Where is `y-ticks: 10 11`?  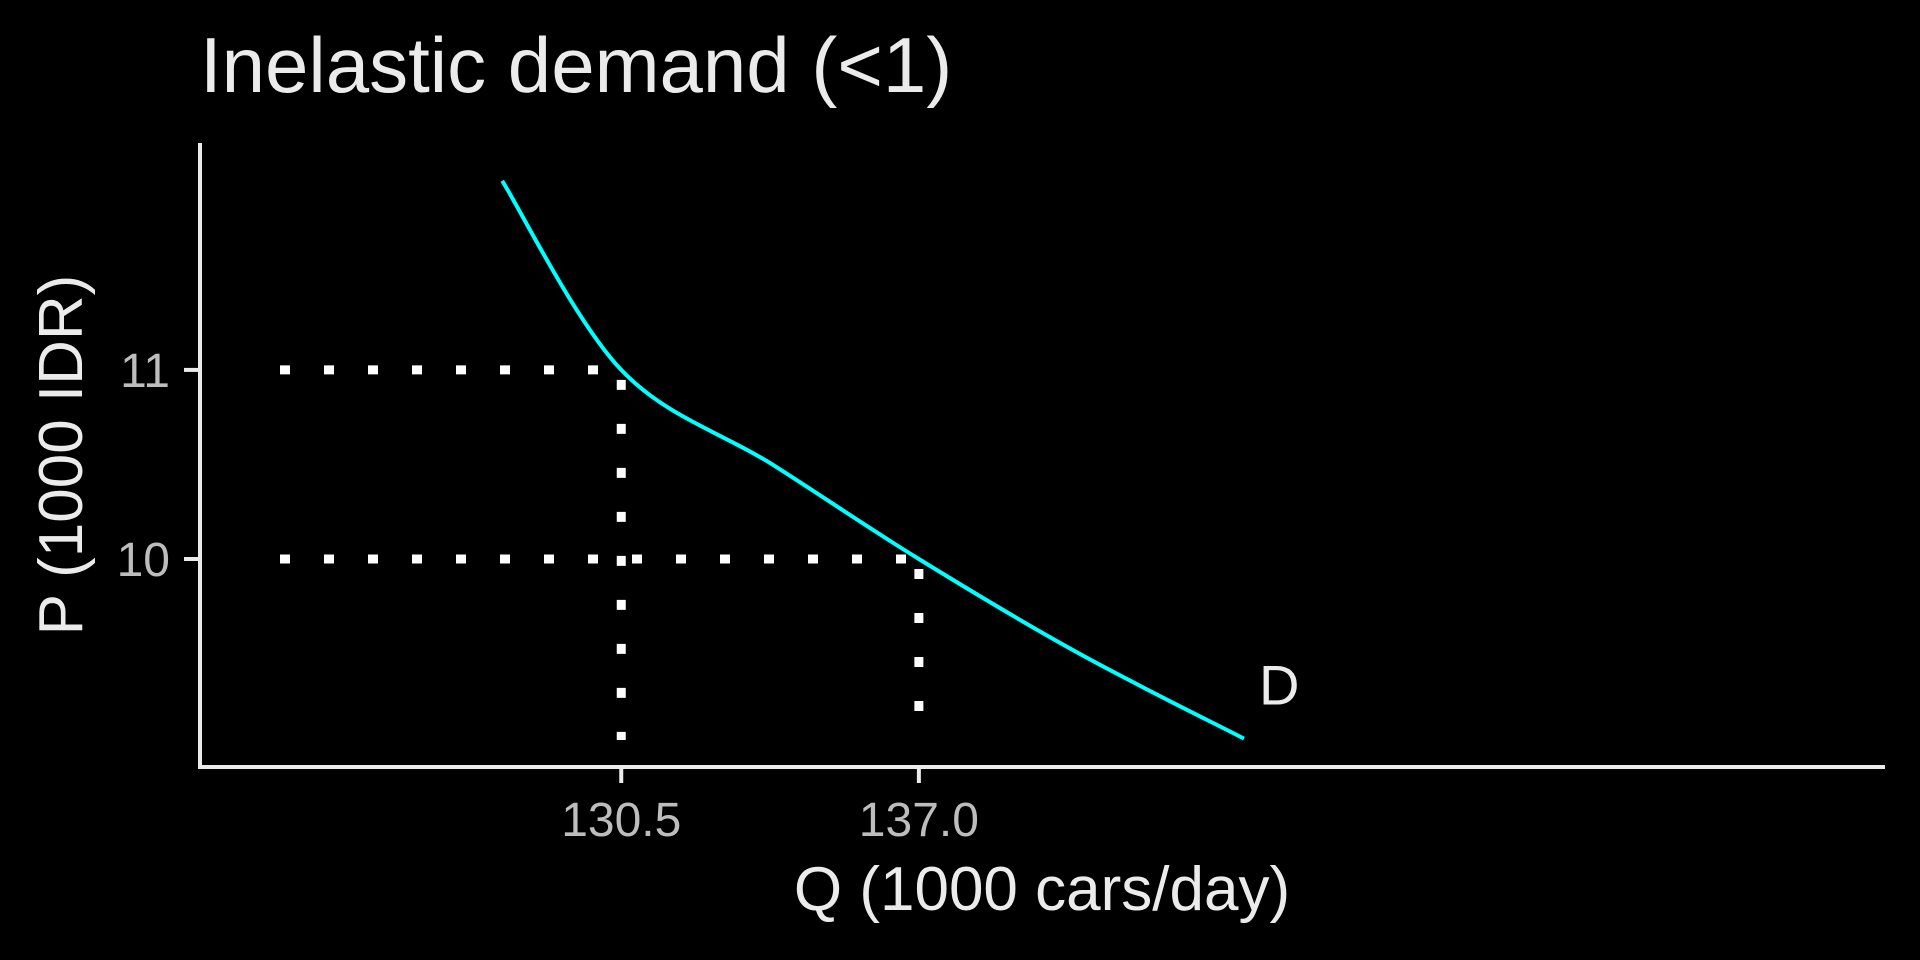 y-ticks: 10 11 is located at coordinates (158, 466).